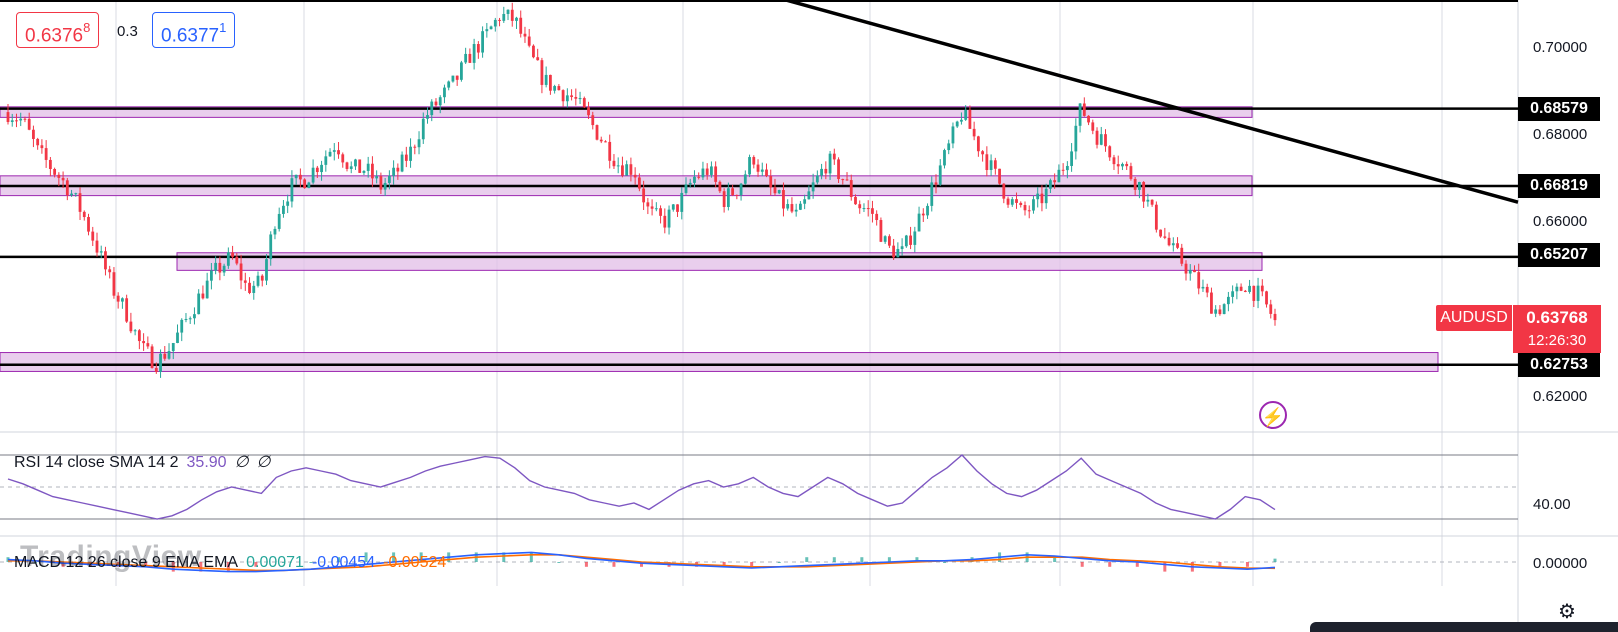  Describe the element at coordinates (1149, 102) in the screenshot. I see `trendline` at that location.